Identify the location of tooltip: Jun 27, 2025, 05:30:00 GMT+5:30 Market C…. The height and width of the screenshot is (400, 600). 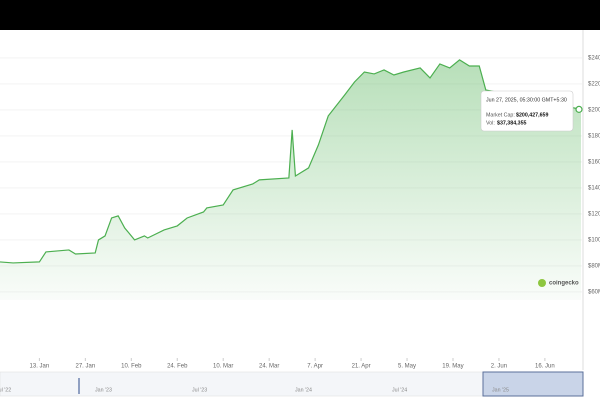
(527, 111).